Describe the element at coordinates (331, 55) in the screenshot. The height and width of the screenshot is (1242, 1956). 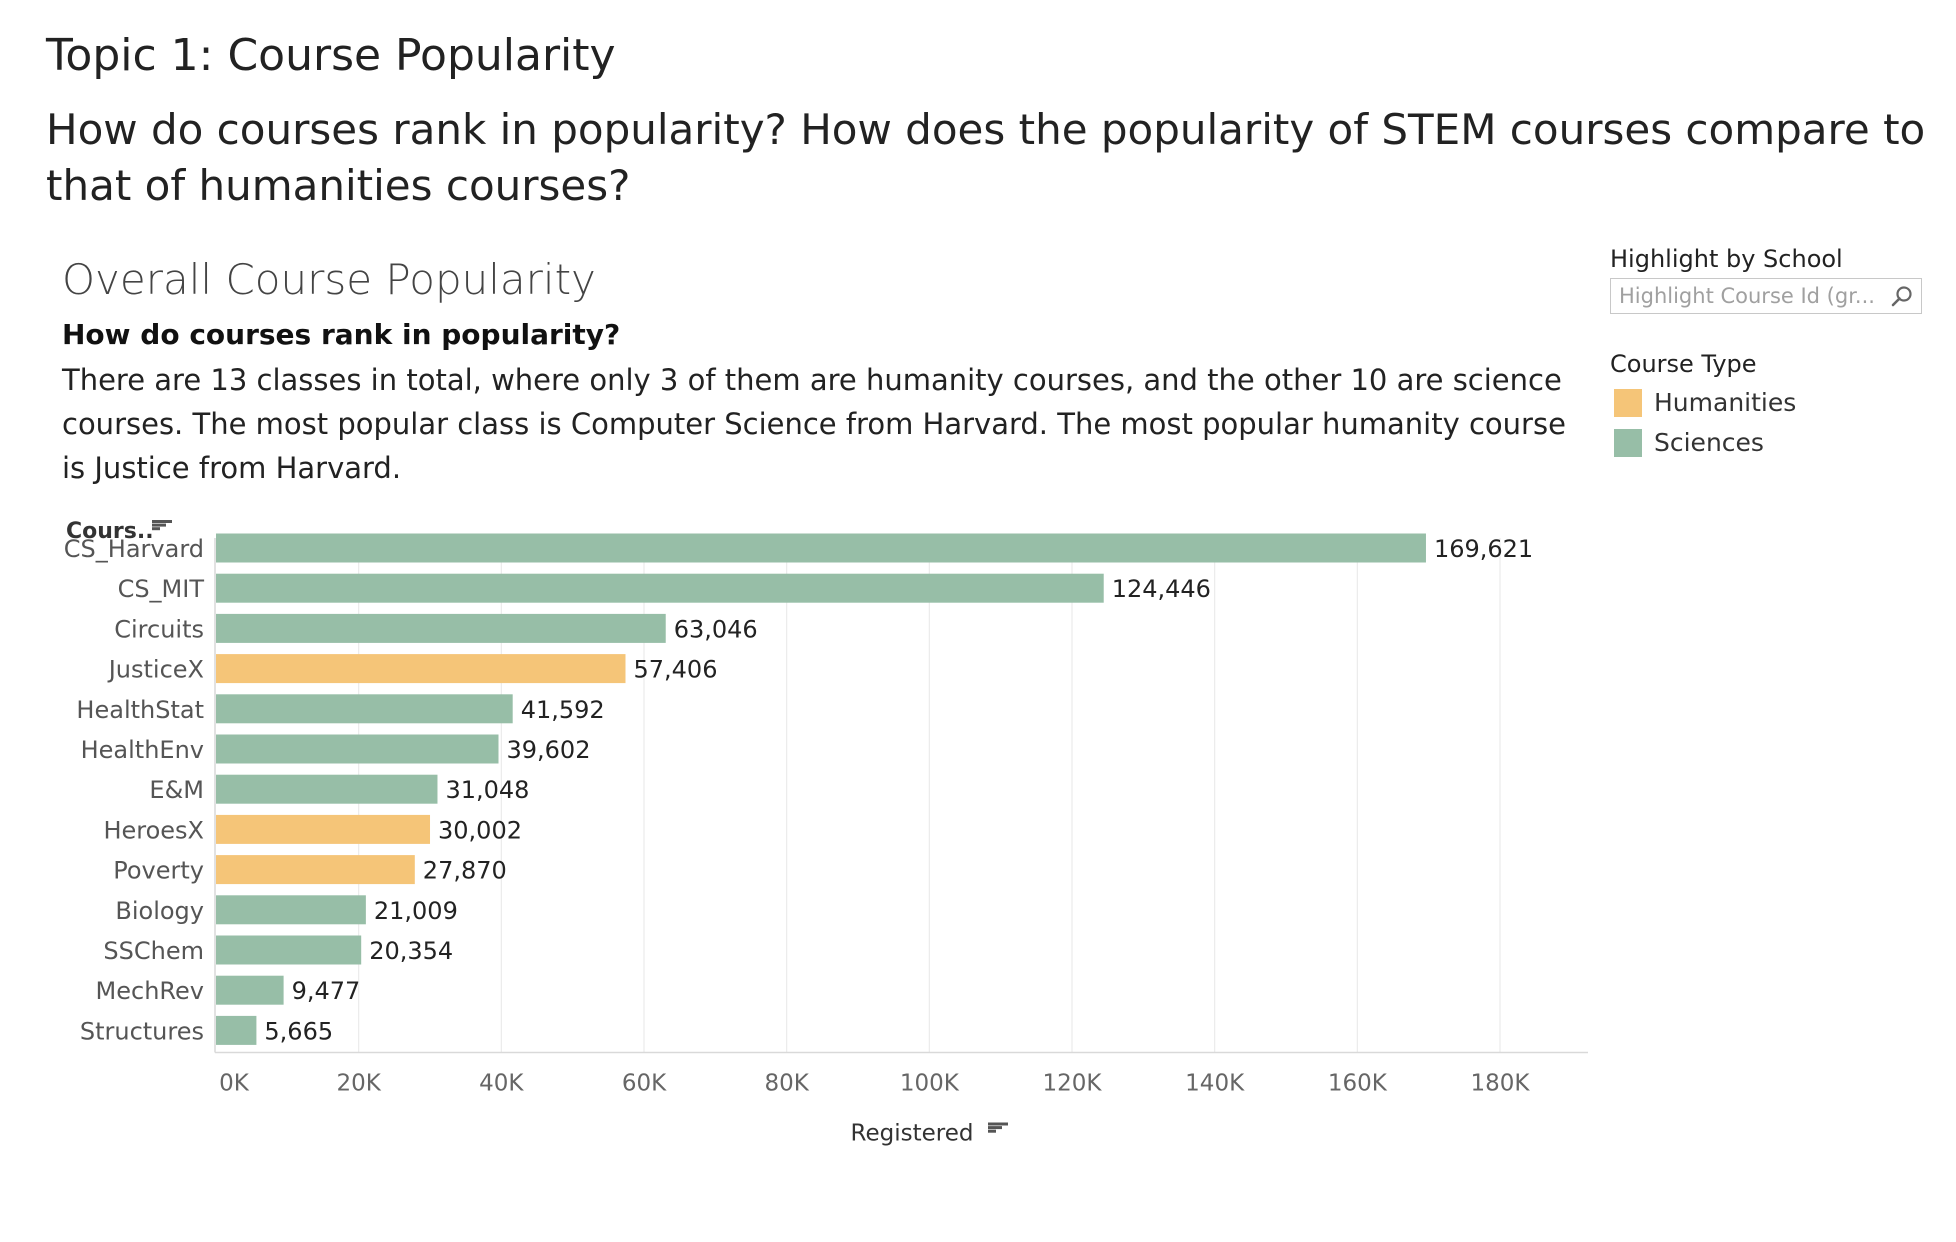
I see `page-title: Topic 1: Course Popularity` at that location.